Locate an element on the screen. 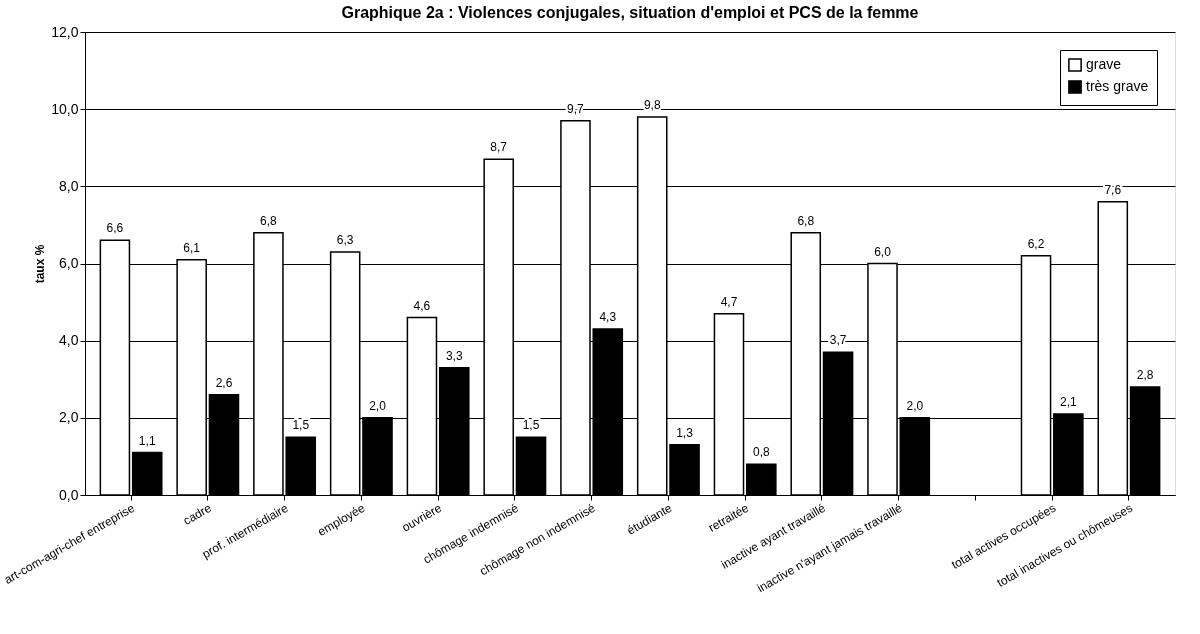 The height and width of the screenshot is (634, 1200). y-tick-label: 0,0 is located at coordinates (69, 494).